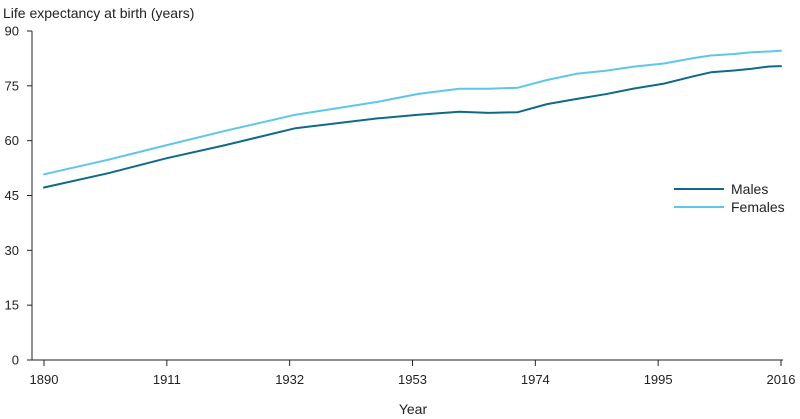 This screenshot has height=419, width=800. What do you see at coordinates (44, 379) in the screenshot?
I see `x-tick-label: 1890` at bounding box center [44, 379].